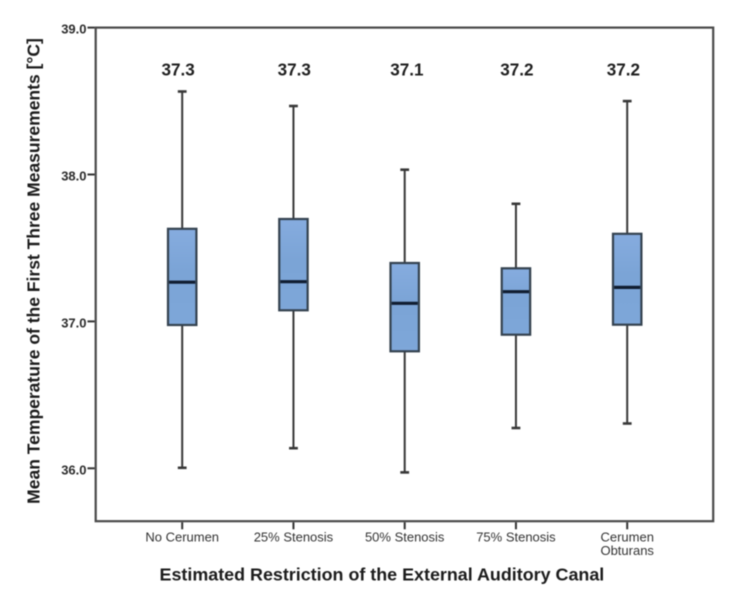 The image size is (740, 610). Describe the element at coordinates (182, 537) in the screenshot. I see `svg-text: No Cerumen` at that location.